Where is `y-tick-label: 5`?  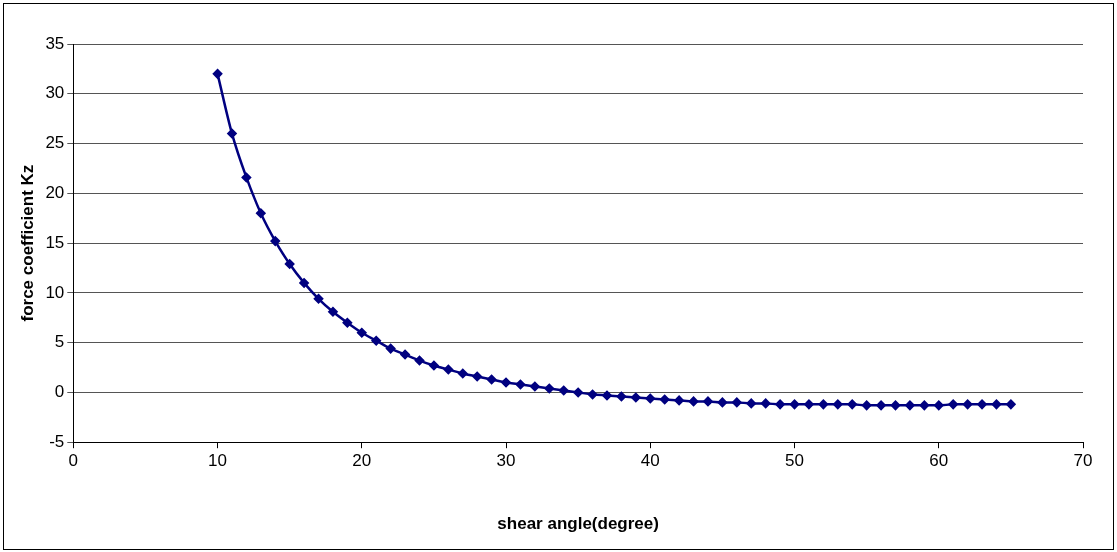 y-tick-label: 5 is located at coordinates (59, 342).